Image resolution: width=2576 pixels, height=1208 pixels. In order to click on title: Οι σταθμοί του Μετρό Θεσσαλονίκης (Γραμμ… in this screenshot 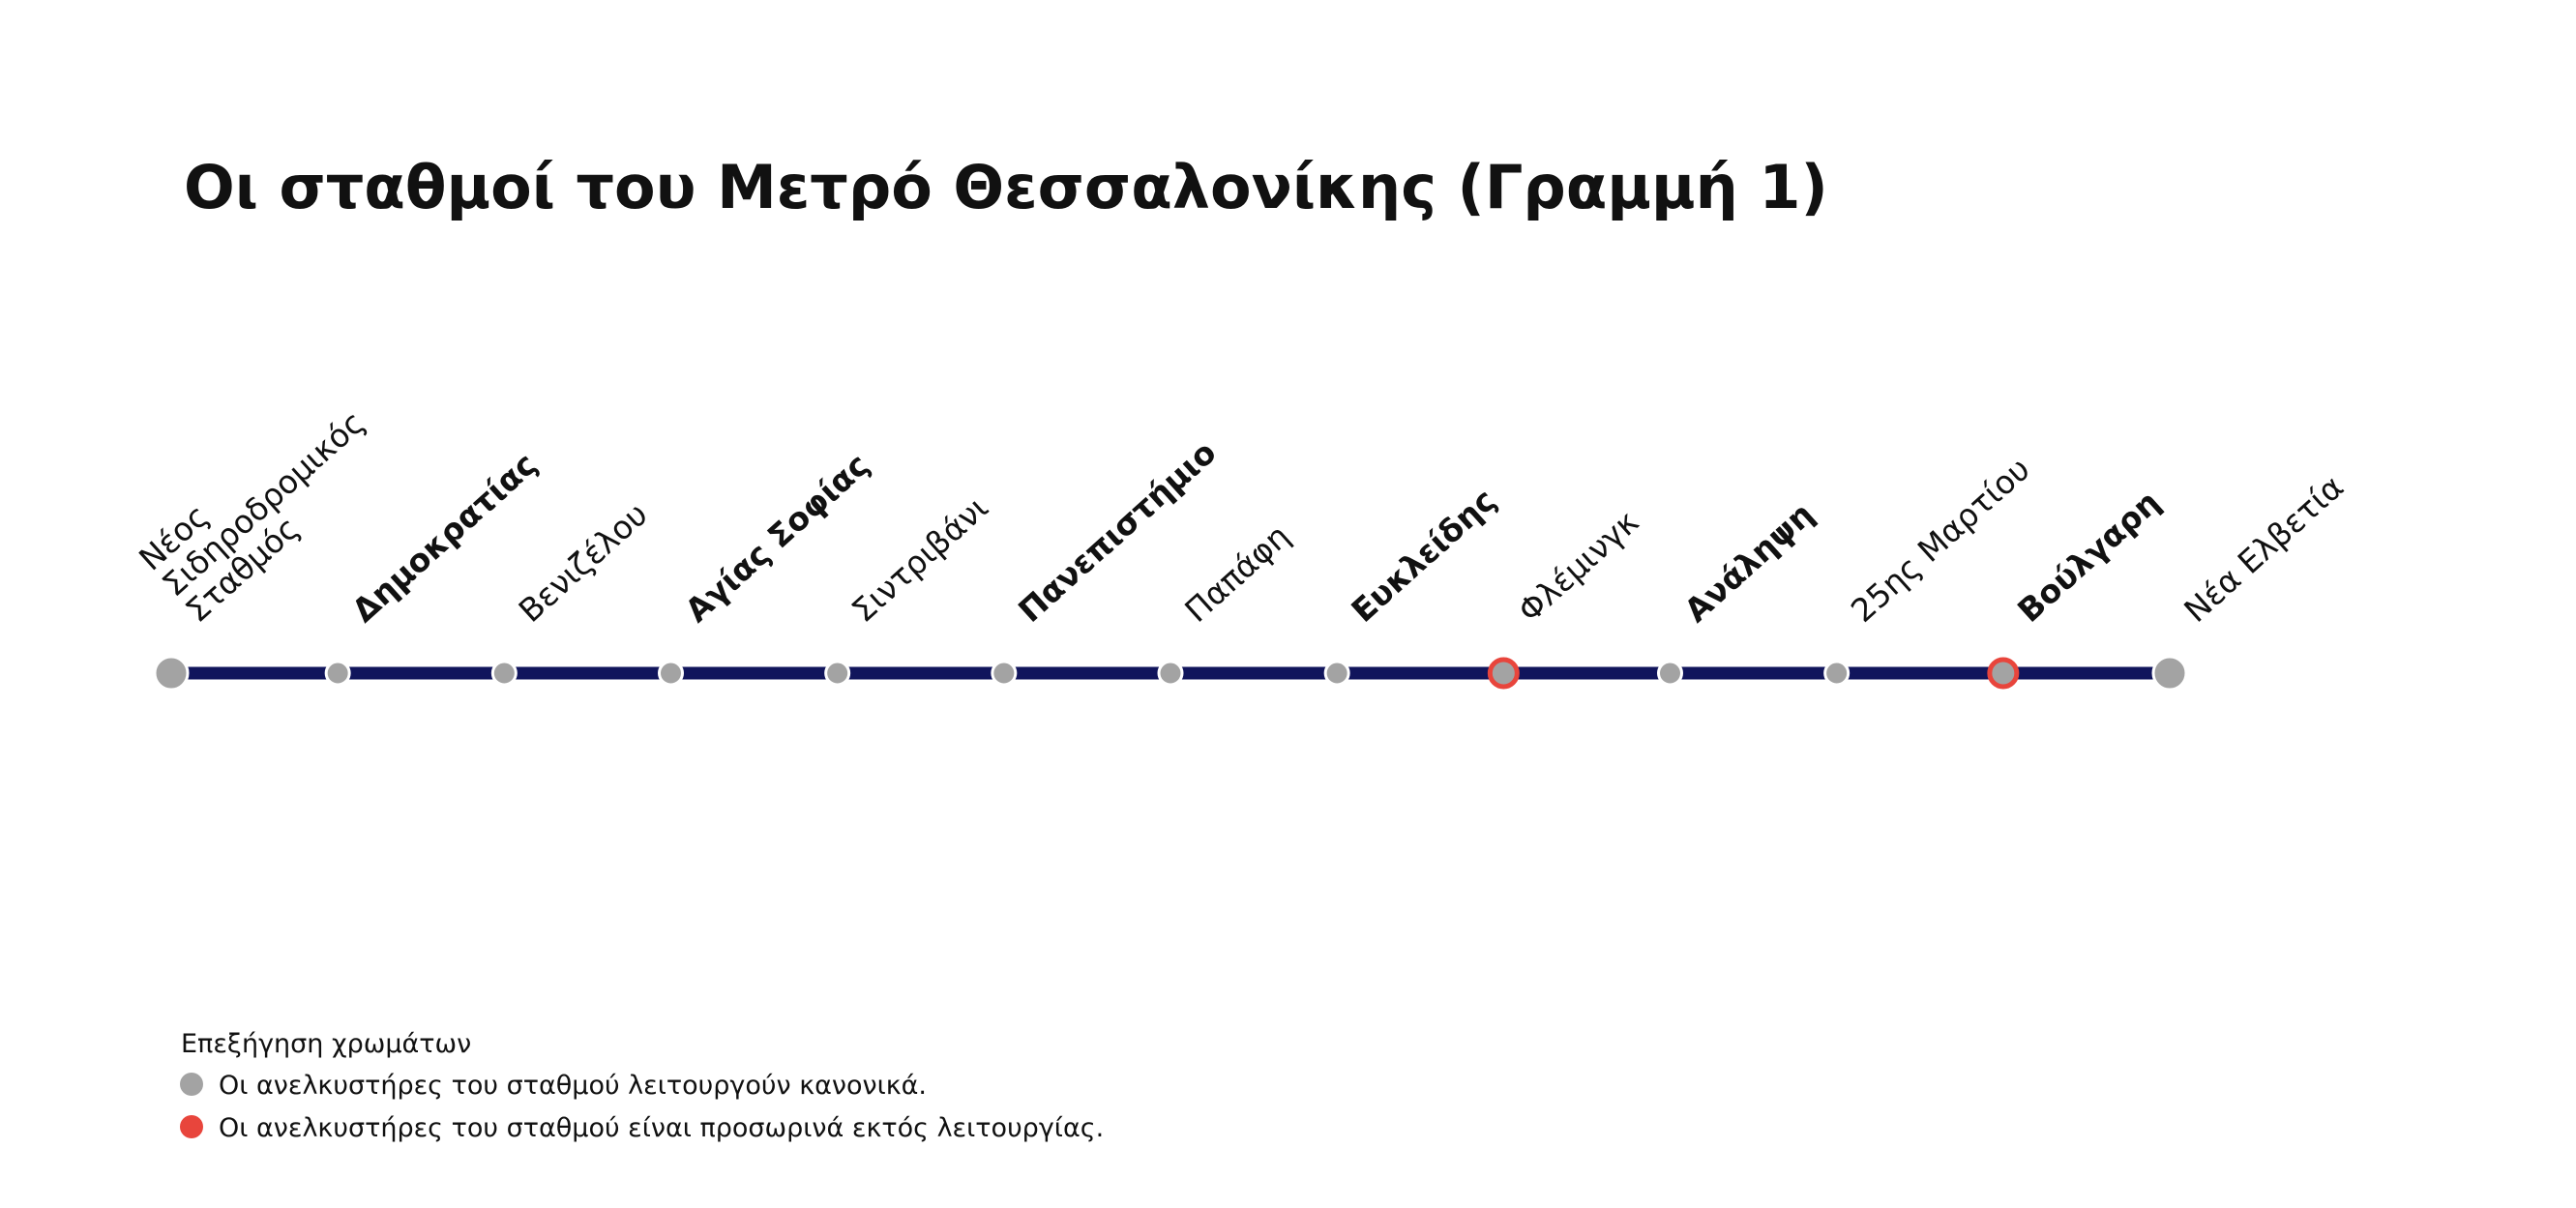, I will do `click(1006, 187)`.